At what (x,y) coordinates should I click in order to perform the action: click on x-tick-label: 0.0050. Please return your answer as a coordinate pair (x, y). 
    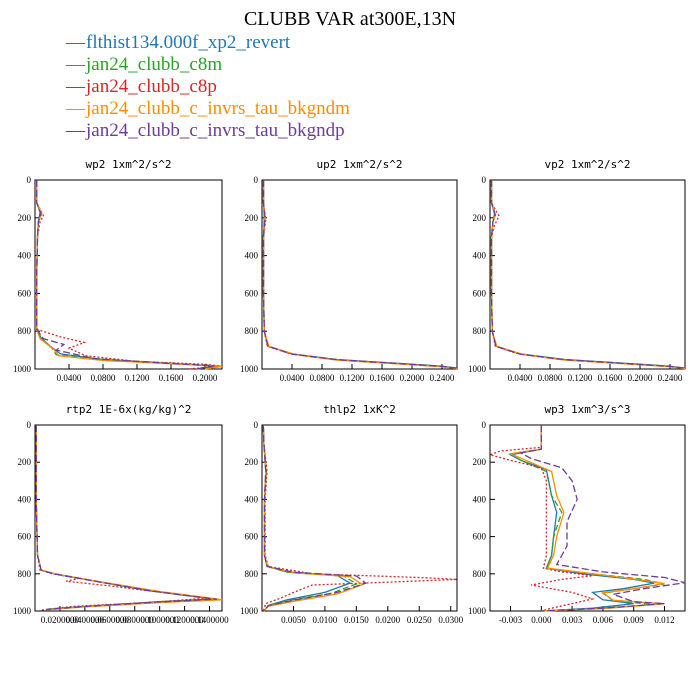
    Looking at the image, I should click on (293, 620).